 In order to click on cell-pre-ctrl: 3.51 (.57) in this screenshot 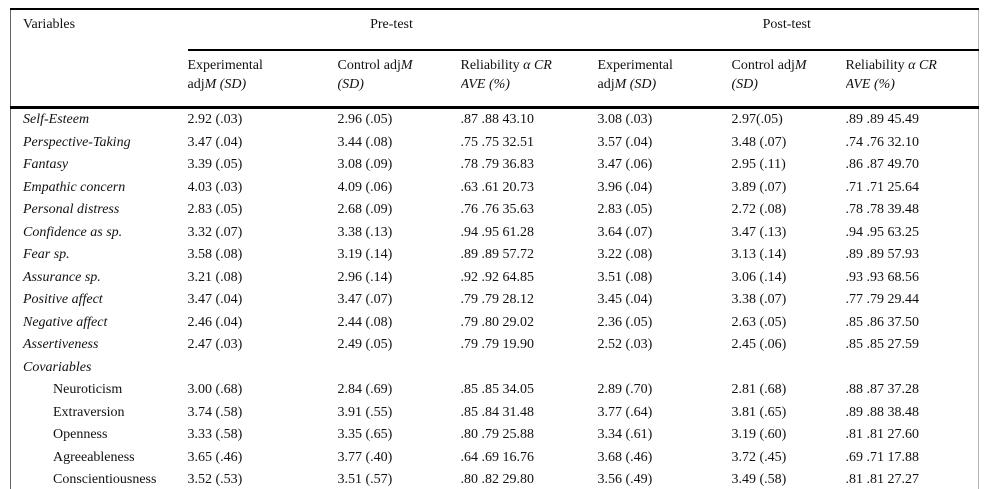, I will do `click(365, 479)`.